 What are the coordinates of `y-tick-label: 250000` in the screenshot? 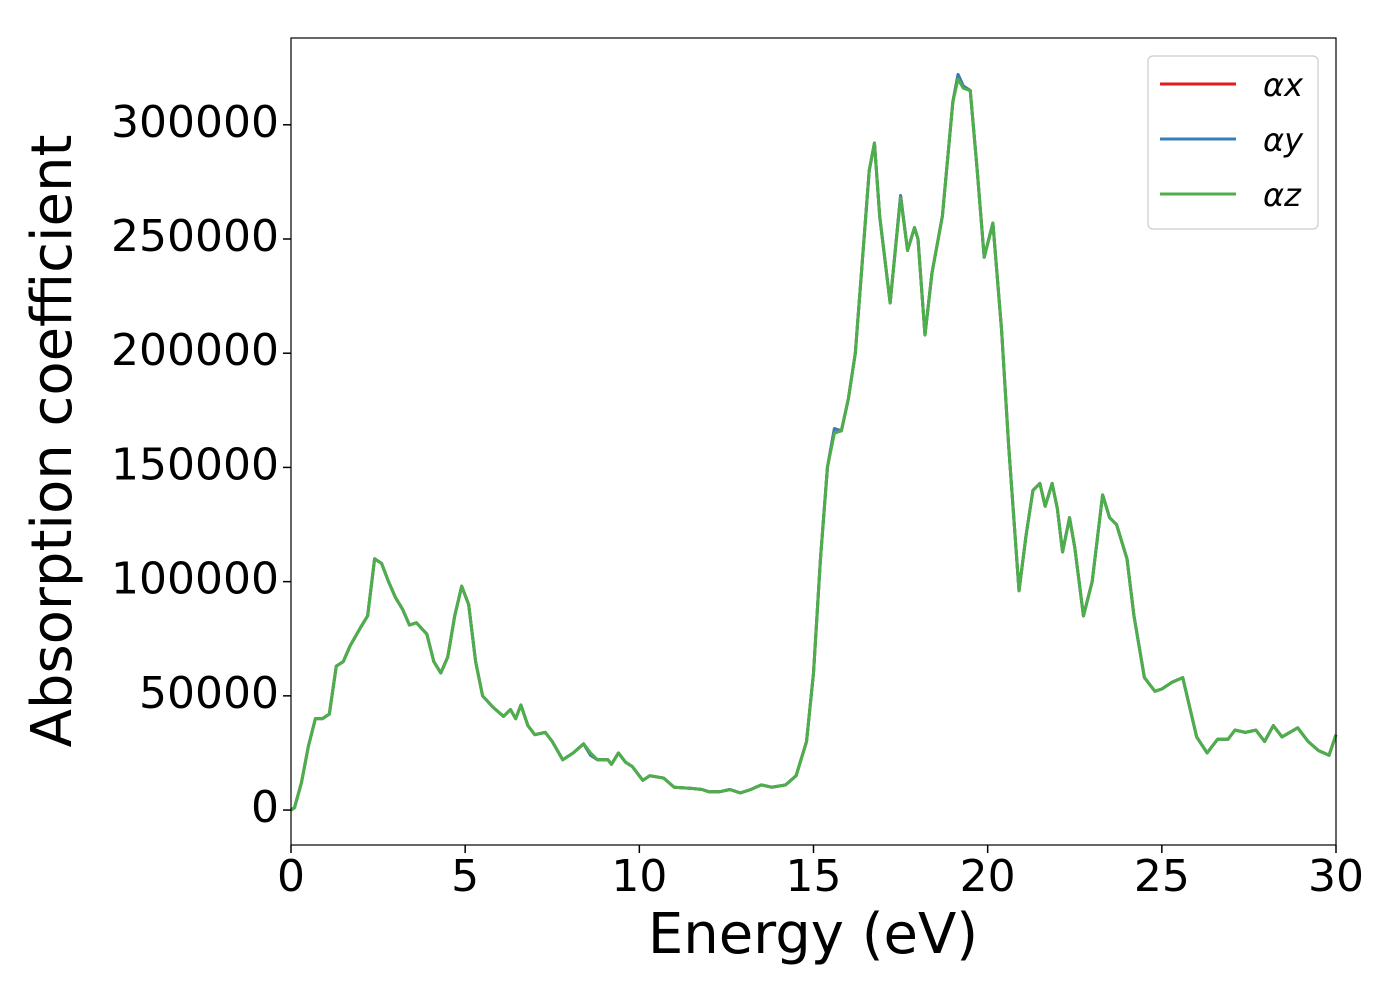 It's located at (195, 236).